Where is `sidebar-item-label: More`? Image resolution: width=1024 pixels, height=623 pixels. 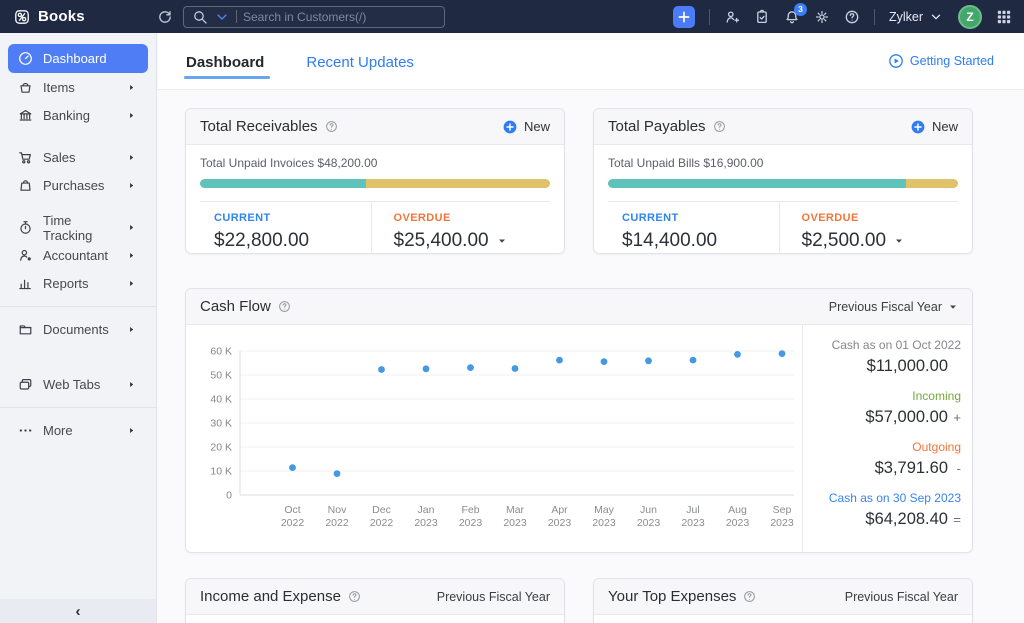
sidebar-item-label: More is located at coordinates (58, 430).